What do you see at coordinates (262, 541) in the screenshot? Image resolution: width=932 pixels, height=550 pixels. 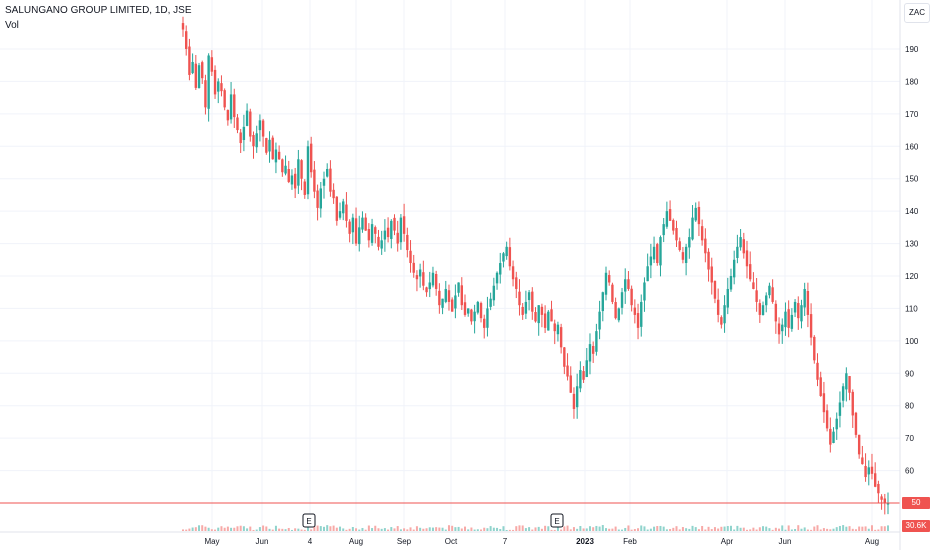 I see `x-tick-label: Jun` at bounding box center [262, 541].